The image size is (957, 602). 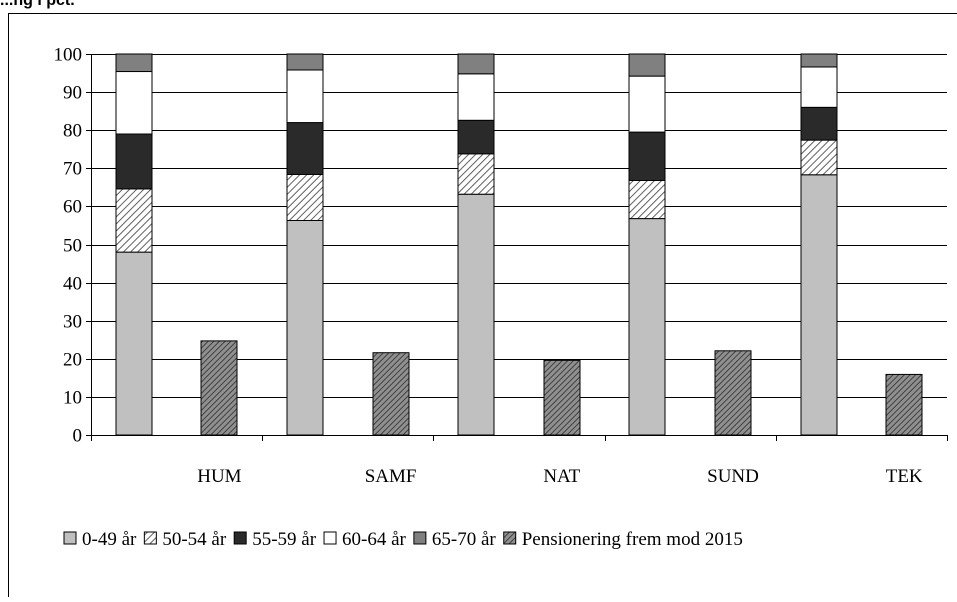 I want to click on y-tick-label: 0, so click(x=78, y=436).